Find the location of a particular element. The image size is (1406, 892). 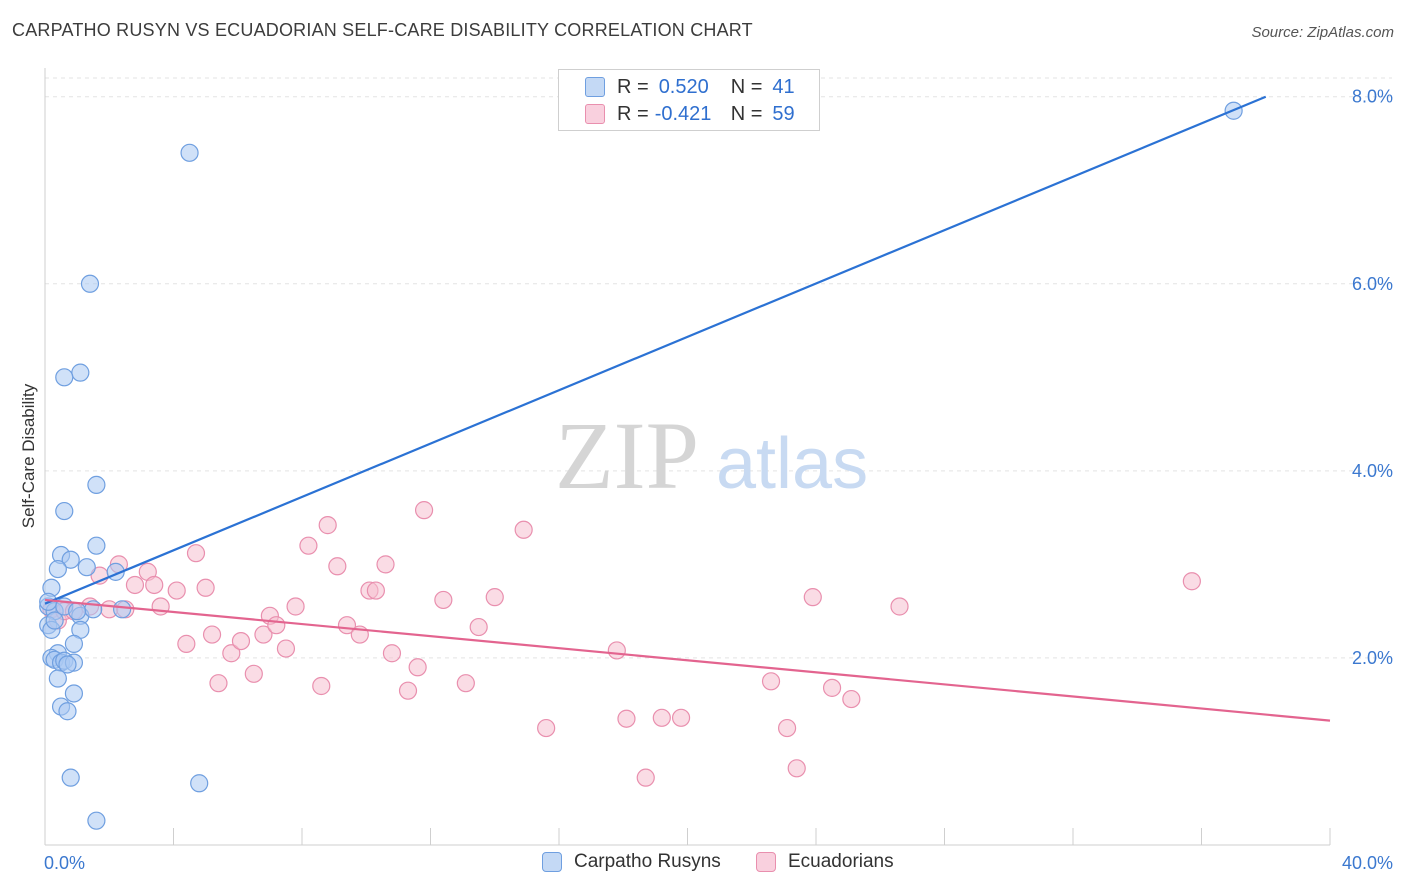

watermark-zip: ZIP is located at coordinates (627, 455).